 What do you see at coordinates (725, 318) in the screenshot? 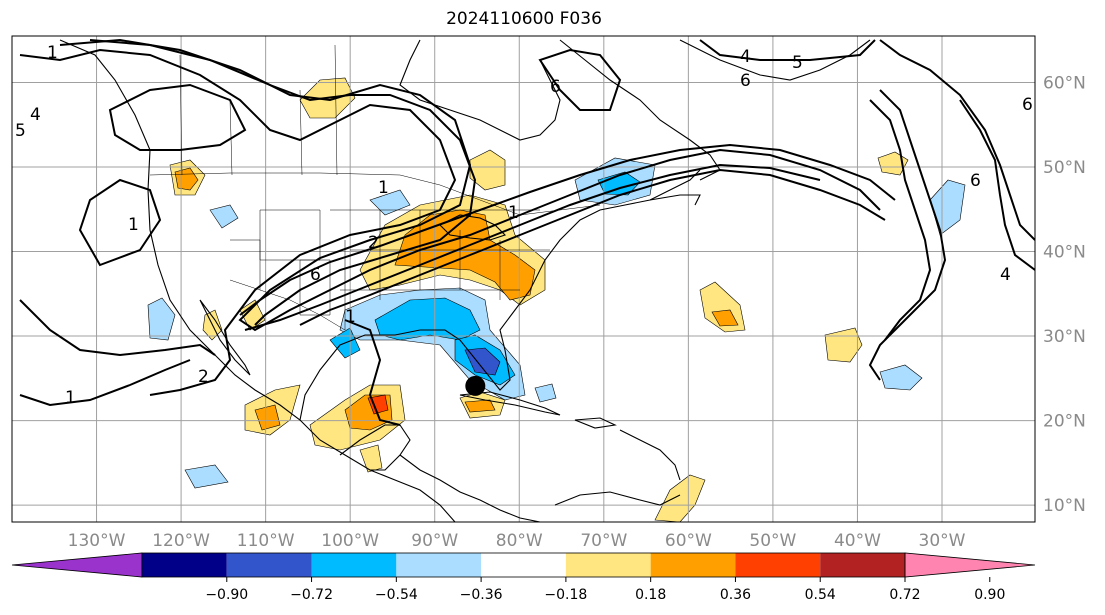
I see `positive-anomaly-atlantic-core` at bounding box center [725, 318].